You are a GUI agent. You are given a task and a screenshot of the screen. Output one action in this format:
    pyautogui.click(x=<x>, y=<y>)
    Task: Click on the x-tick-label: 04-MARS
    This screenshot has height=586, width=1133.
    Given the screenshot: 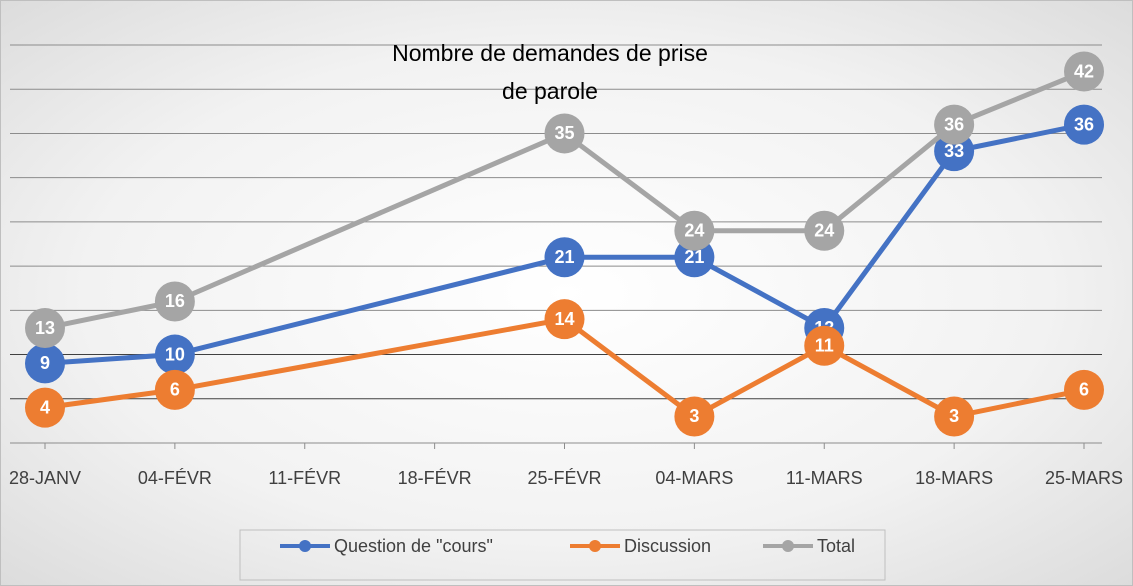 What is the action you would take?
    pyautogui.click(x=694, y=478)
    